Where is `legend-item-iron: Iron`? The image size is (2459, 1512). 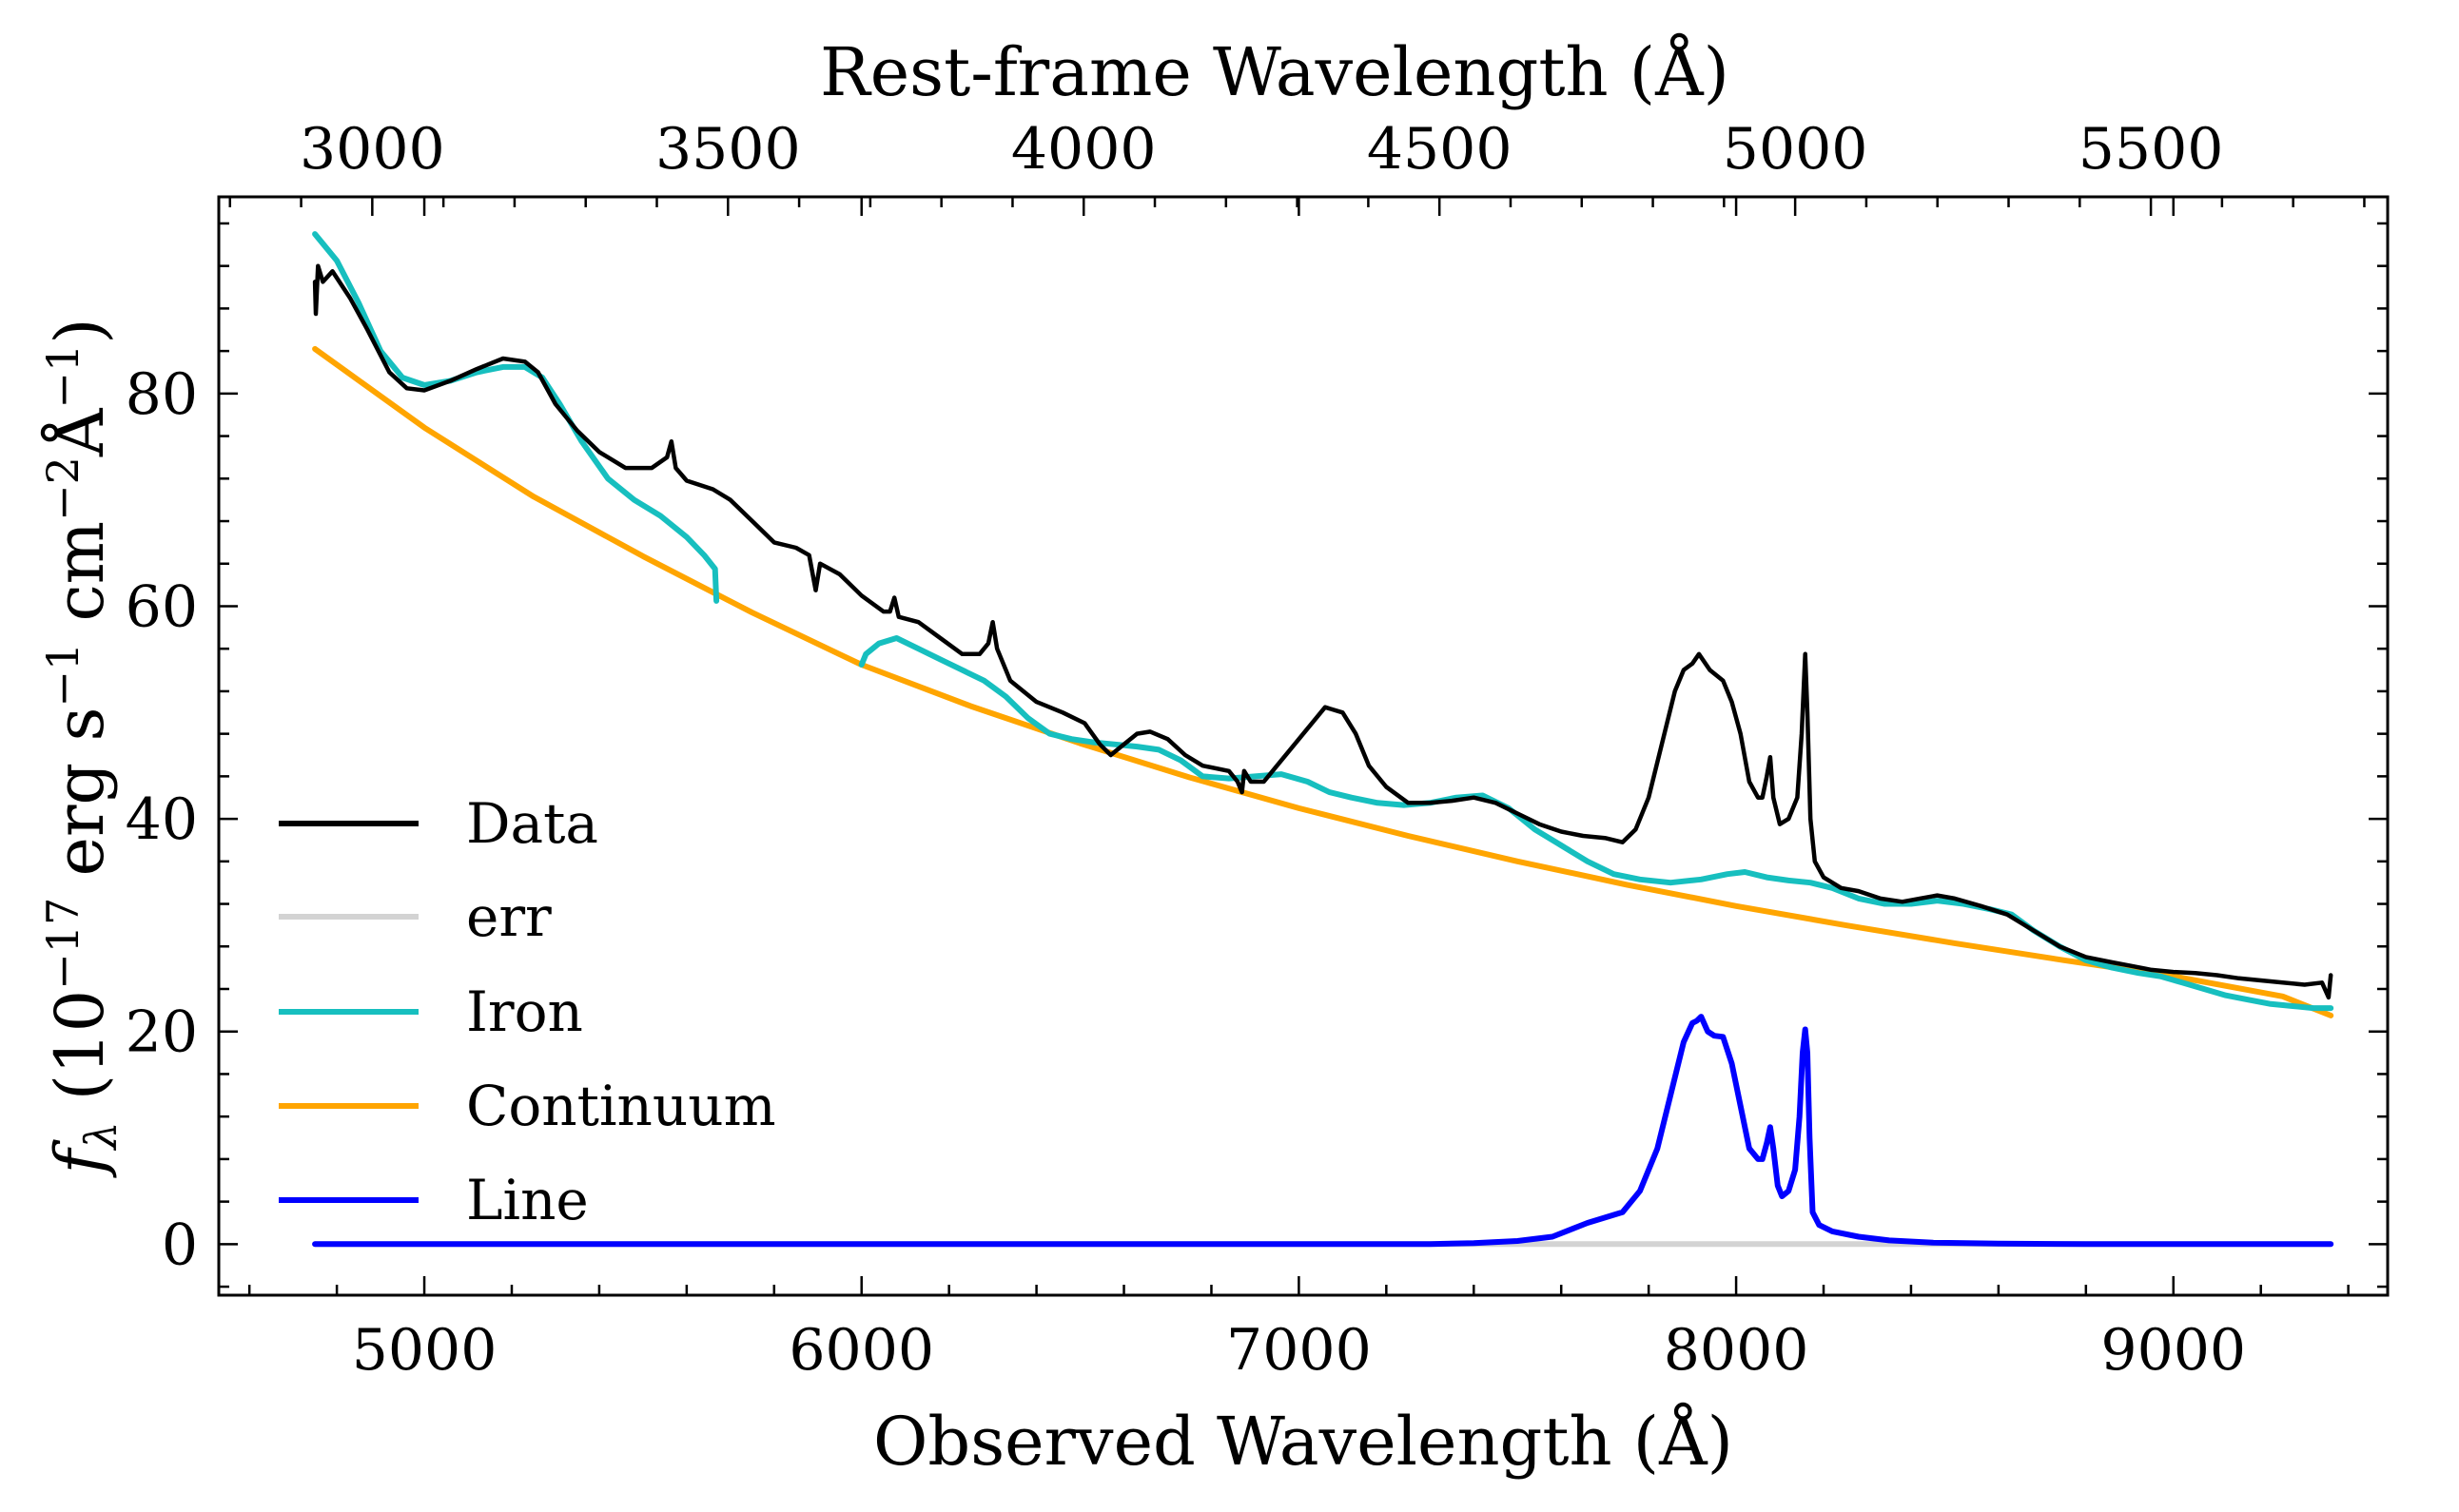
legend-item-iron: Iron is located at coordinates (431, 1012).